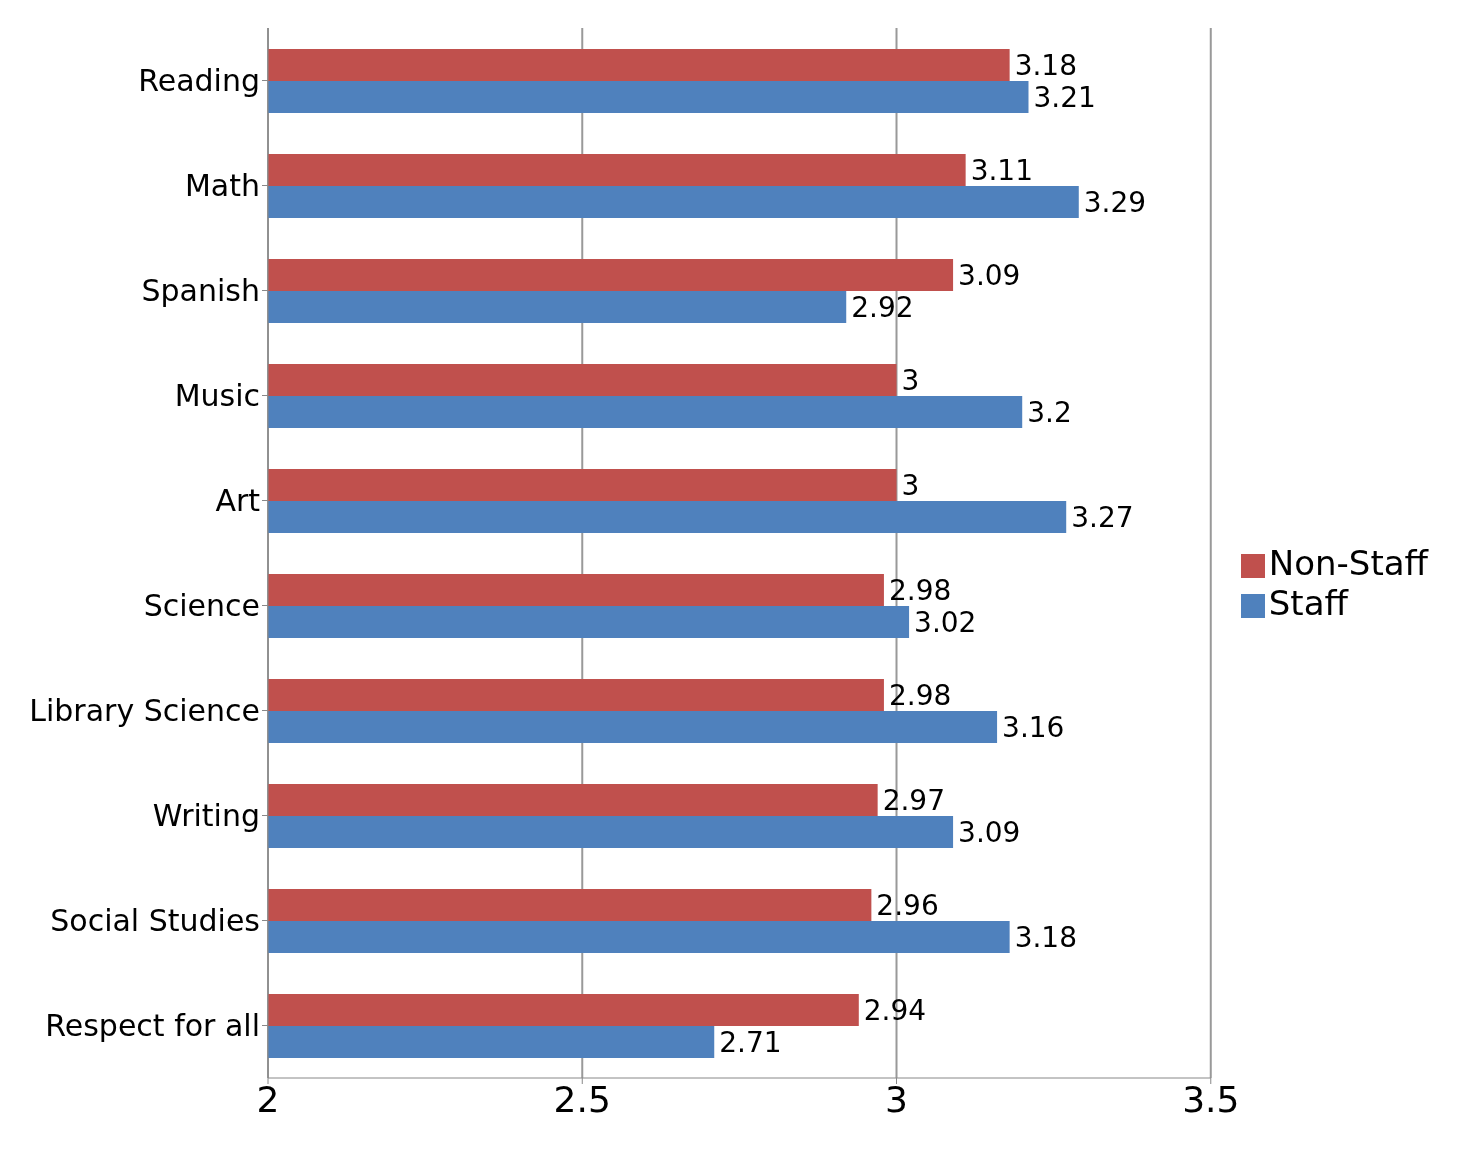 This screenshot has height=1172, width=1470. Describe the element at coordinates (144, 711) in the screenshot. I see `y-tick-label: Library Science` at that location.